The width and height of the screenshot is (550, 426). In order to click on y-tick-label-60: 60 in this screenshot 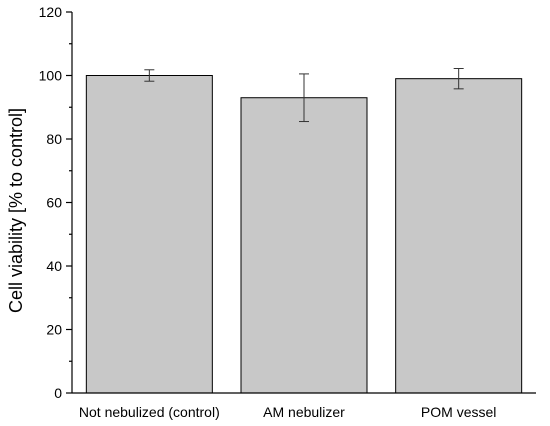, I will do `click(54, 203)`.